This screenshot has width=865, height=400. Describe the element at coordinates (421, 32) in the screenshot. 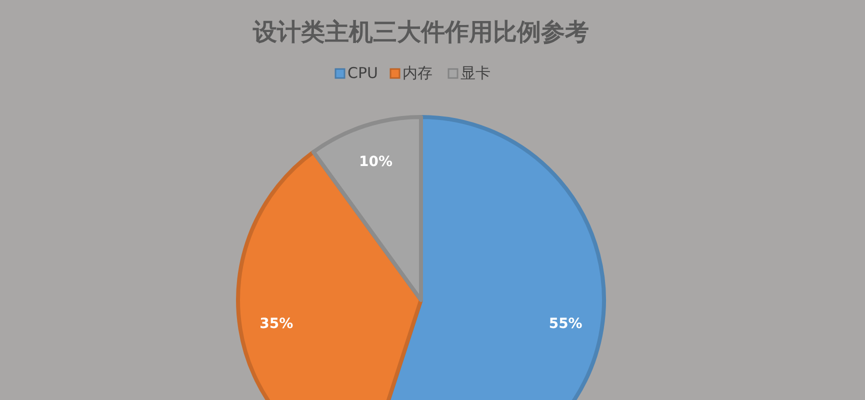

I see `title: 设计类主机三大件作用比例参考` at that location.